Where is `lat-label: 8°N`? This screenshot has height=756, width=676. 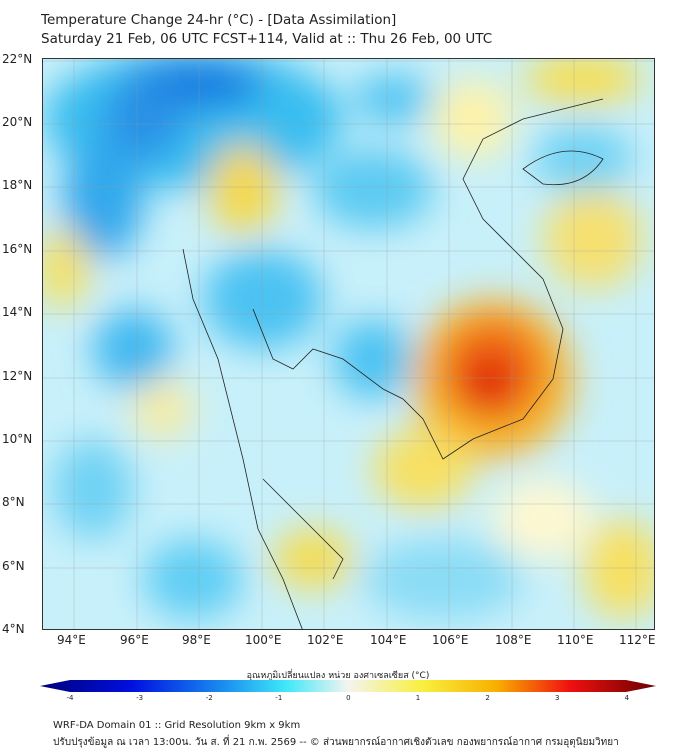 lat-label: 8°N is located at coordinates (13, 502).